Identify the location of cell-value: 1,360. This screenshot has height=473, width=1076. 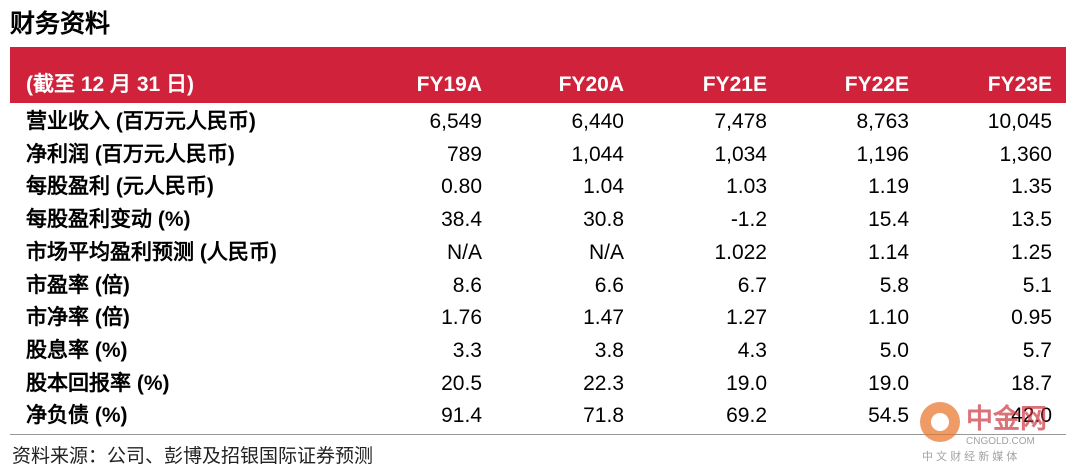
(1025, 154).